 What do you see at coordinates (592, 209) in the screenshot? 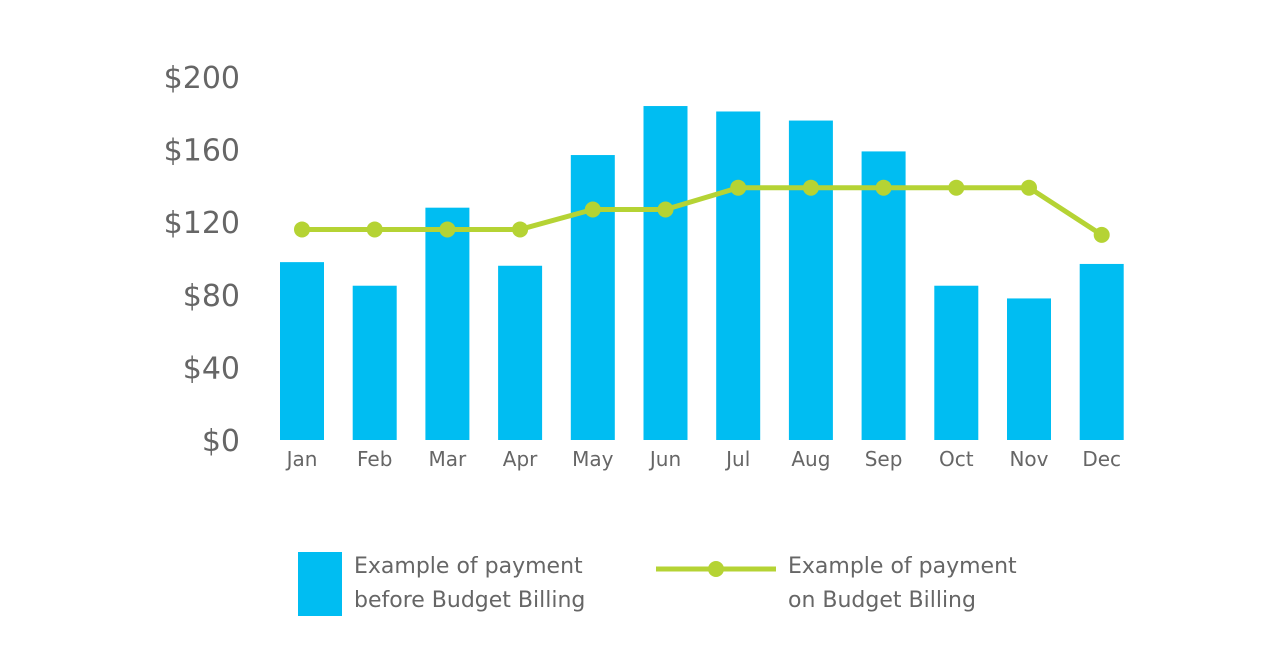
I see `line-point-may` at bounding box center [592, 209].